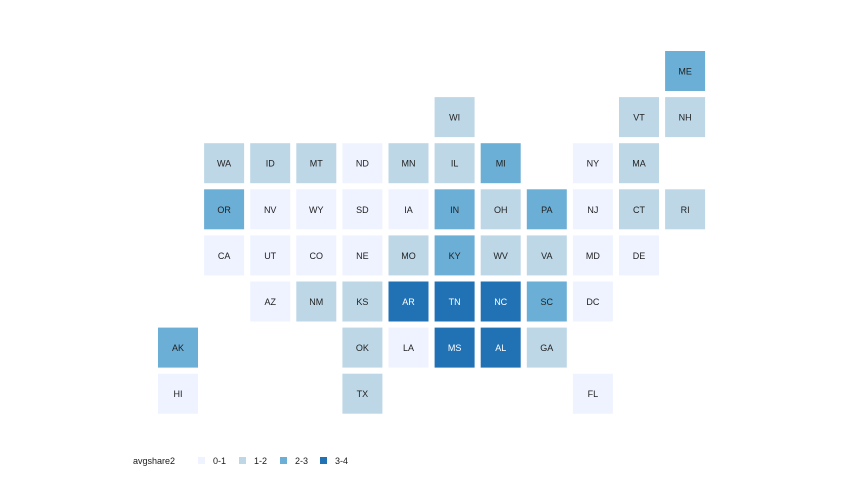 This screenshot has width=864, height=504. Describe the element at coordinates (341, 461) in the screenshot. I see `legend-label-3-4: 3-4` at that location.